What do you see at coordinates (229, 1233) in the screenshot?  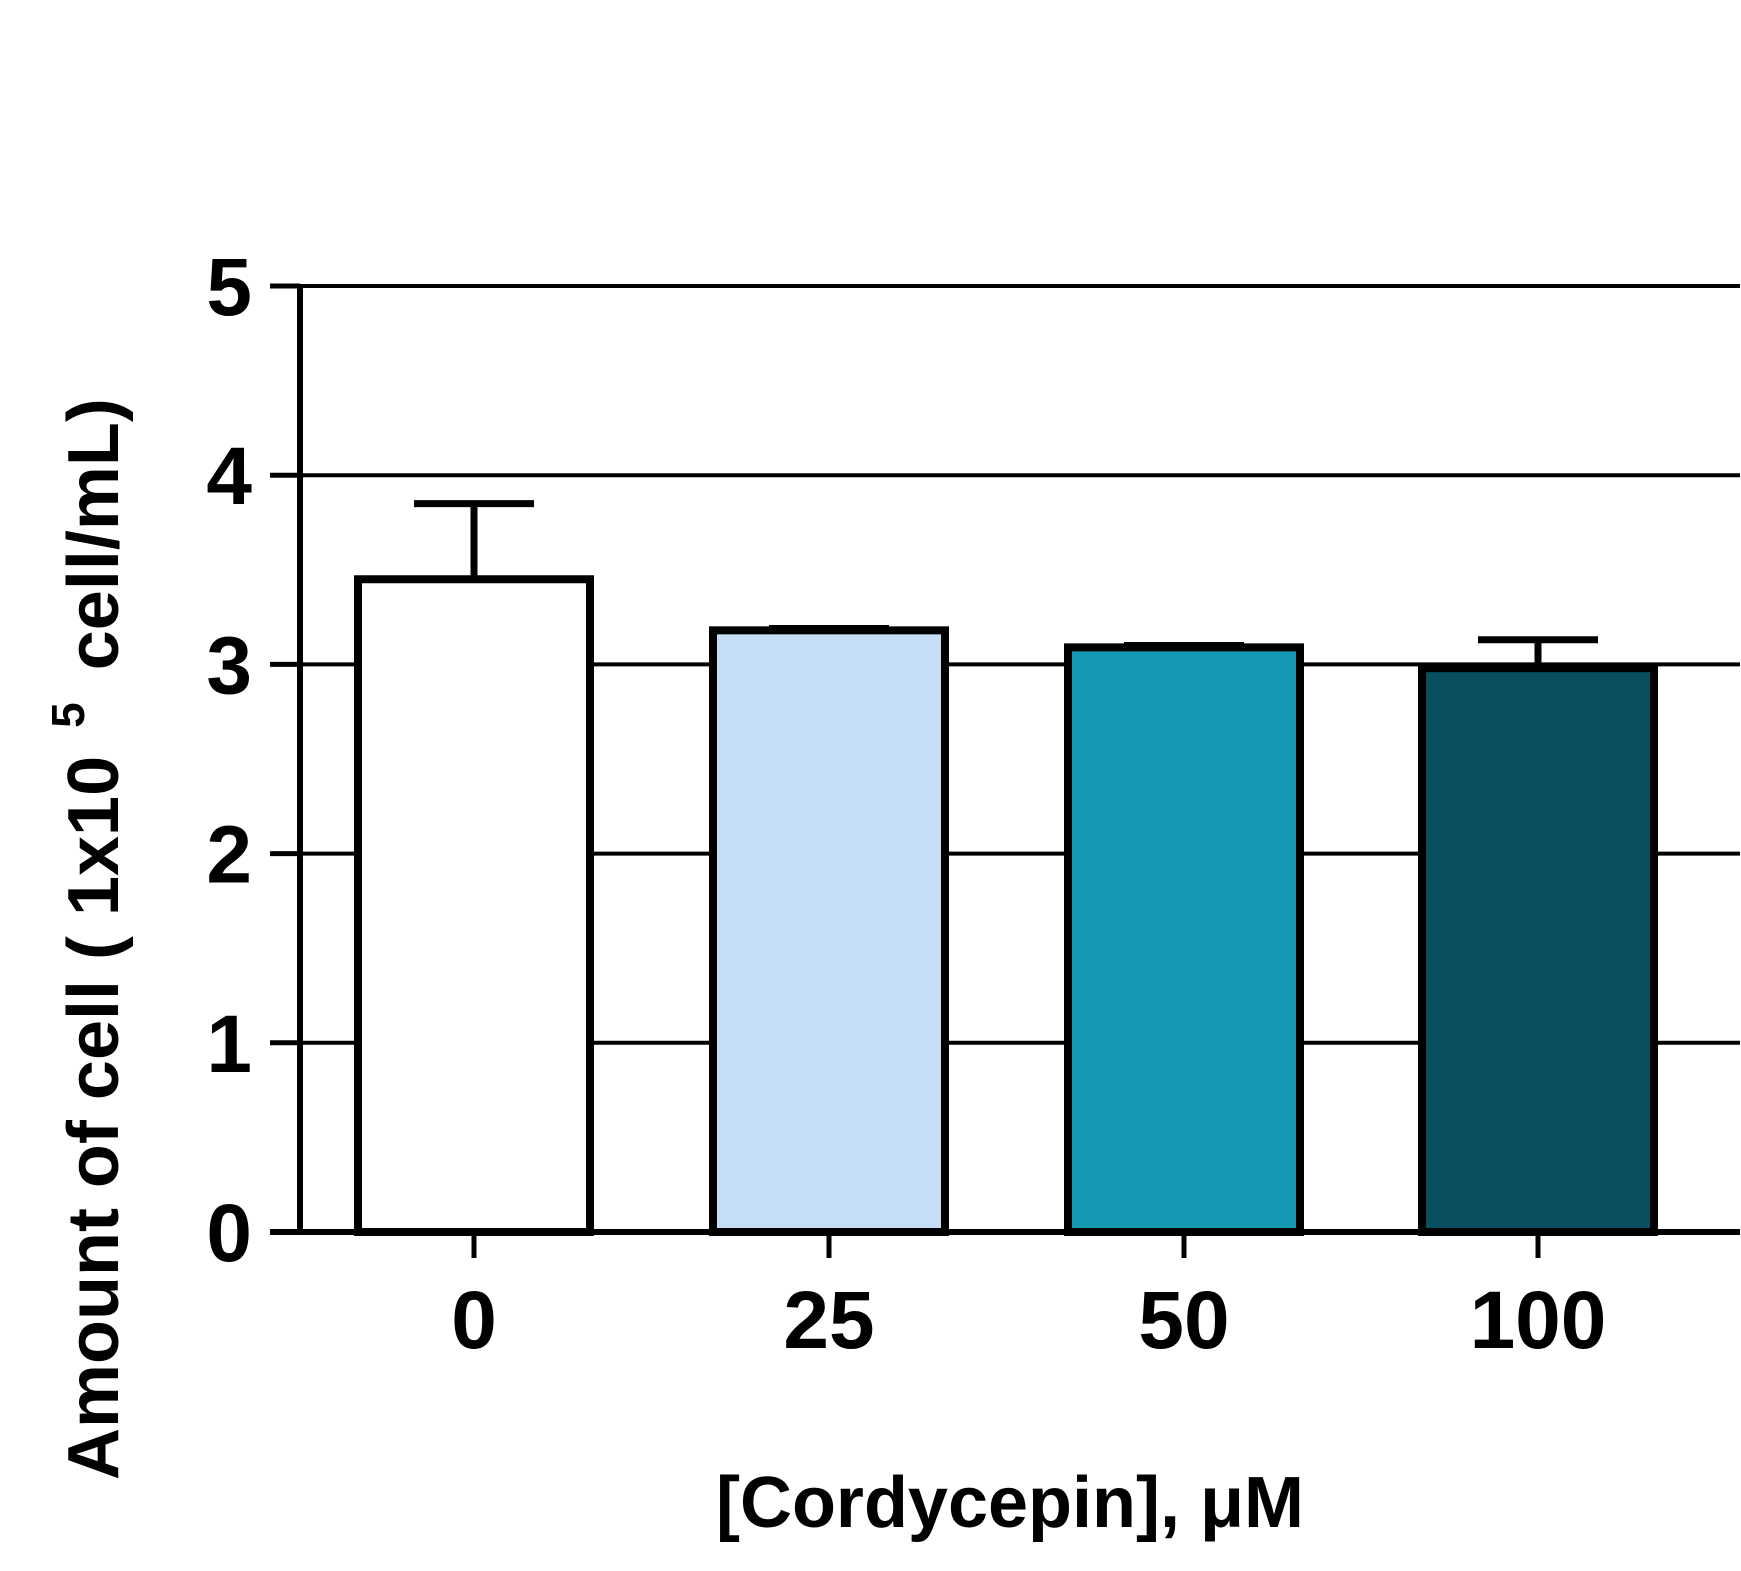 I see `y-tick-label-0: 0` at bounding box center [229, 1233].